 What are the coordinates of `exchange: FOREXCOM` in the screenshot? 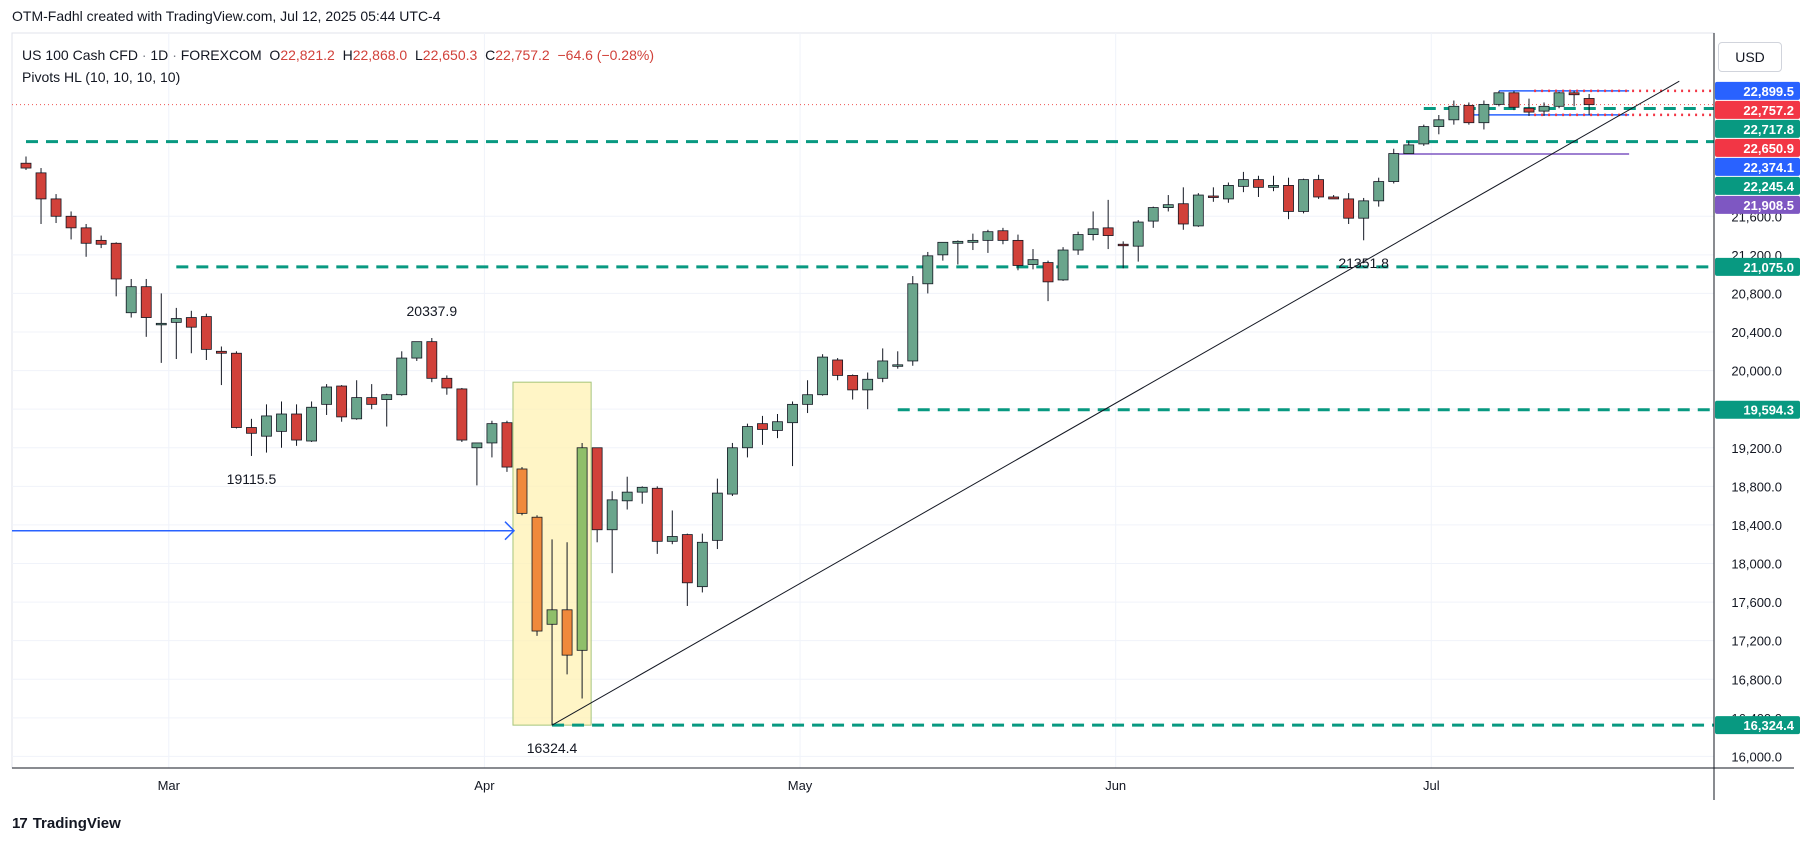 It's located at (221, 55).